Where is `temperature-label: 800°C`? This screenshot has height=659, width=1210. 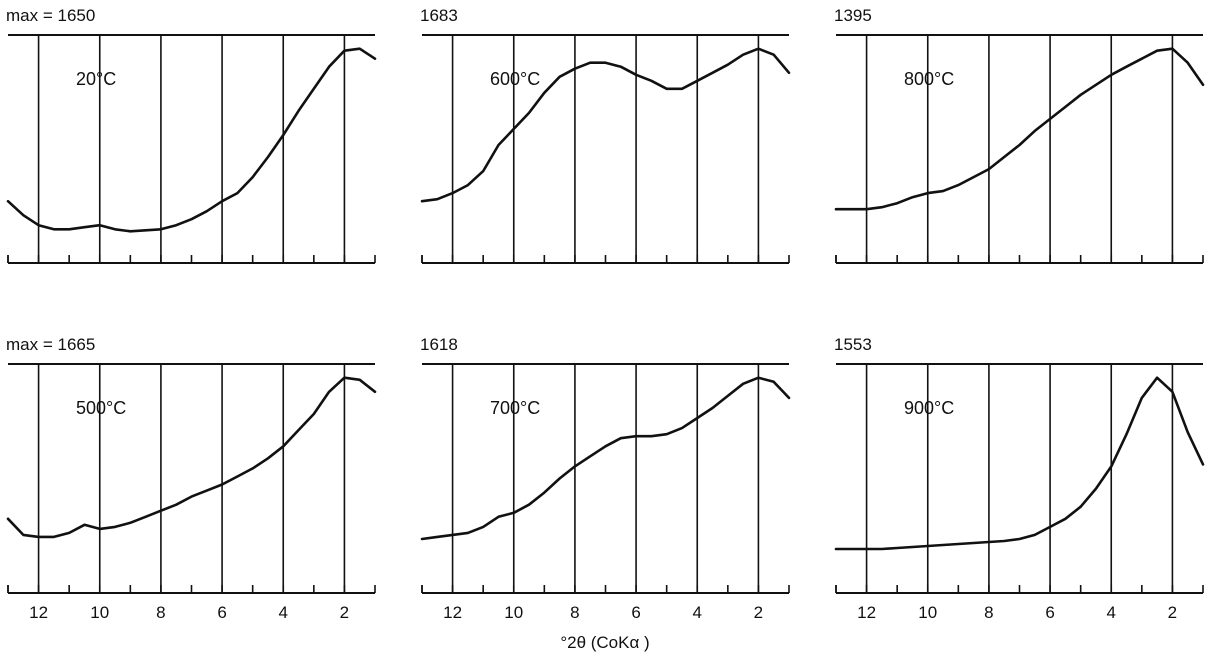
temperature-label: 800°C is located at coordinates (929, 79).